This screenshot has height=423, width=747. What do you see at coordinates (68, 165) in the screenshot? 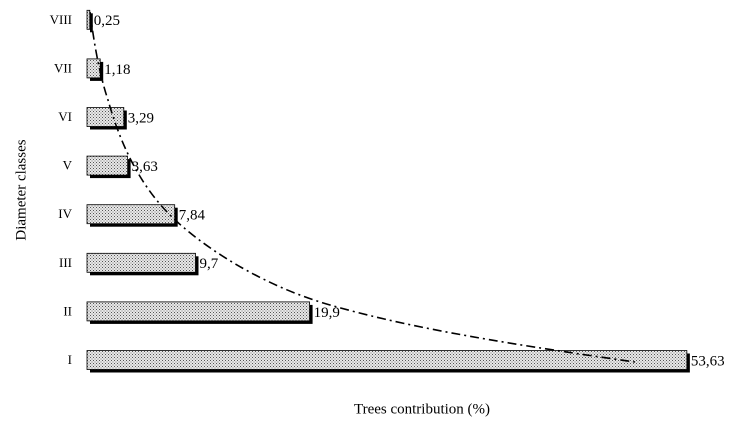
I see `y-tick-label: V` at bounding box center [68, 165].